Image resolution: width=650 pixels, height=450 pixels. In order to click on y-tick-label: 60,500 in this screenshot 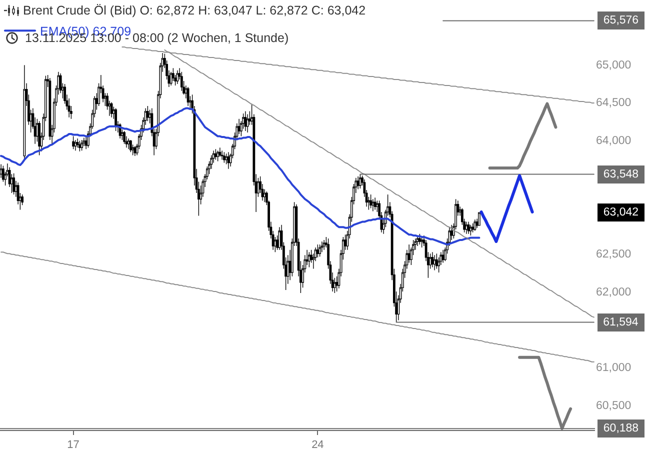, I will do `click(614, 406)`.